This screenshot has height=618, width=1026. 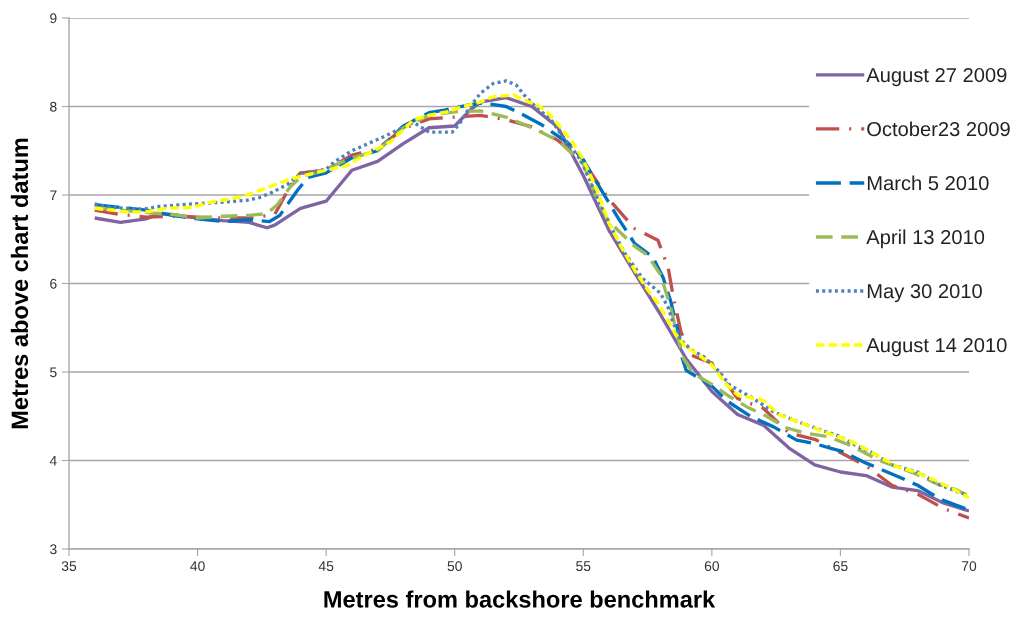 What do you see at coordinates (928, 183) in the screenshot?
I see `legend-label: March 5 2010` at bounding box center [928, 183].